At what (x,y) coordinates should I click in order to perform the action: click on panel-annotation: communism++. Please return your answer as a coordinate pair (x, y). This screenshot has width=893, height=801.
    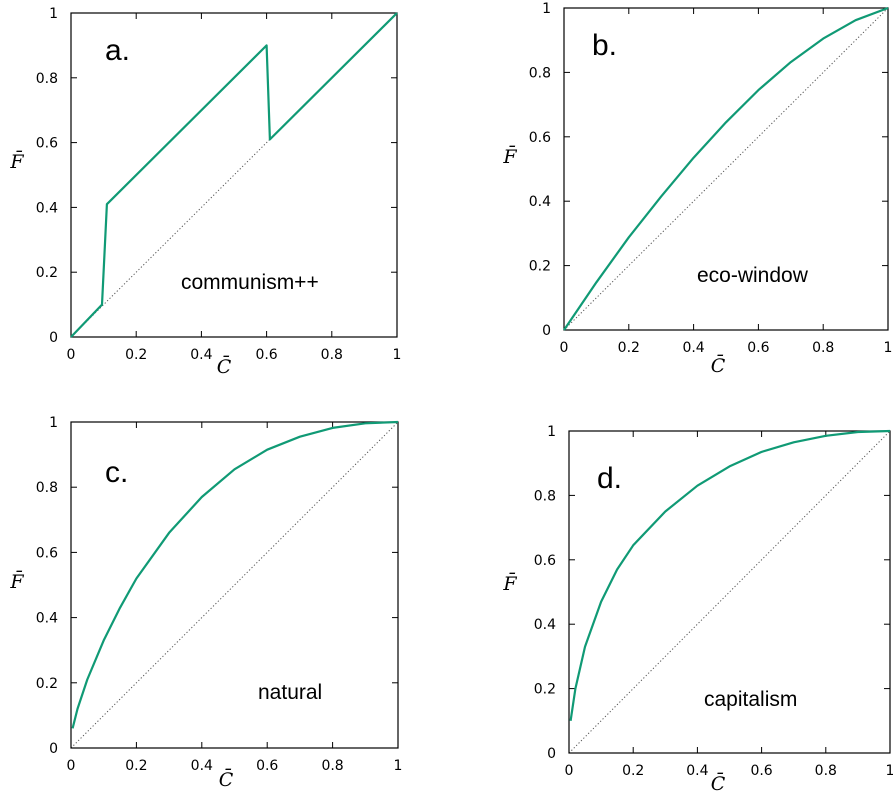
    Looking at the image, I should click on (250, 282).